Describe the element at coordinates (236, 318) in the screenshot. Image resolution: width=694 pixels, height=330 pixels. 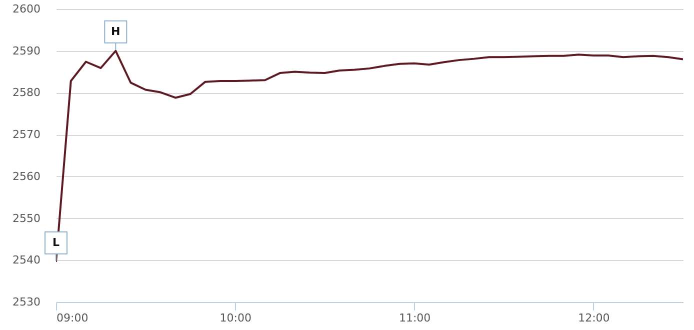
I see `x-tick-label: 10:00` at that location.